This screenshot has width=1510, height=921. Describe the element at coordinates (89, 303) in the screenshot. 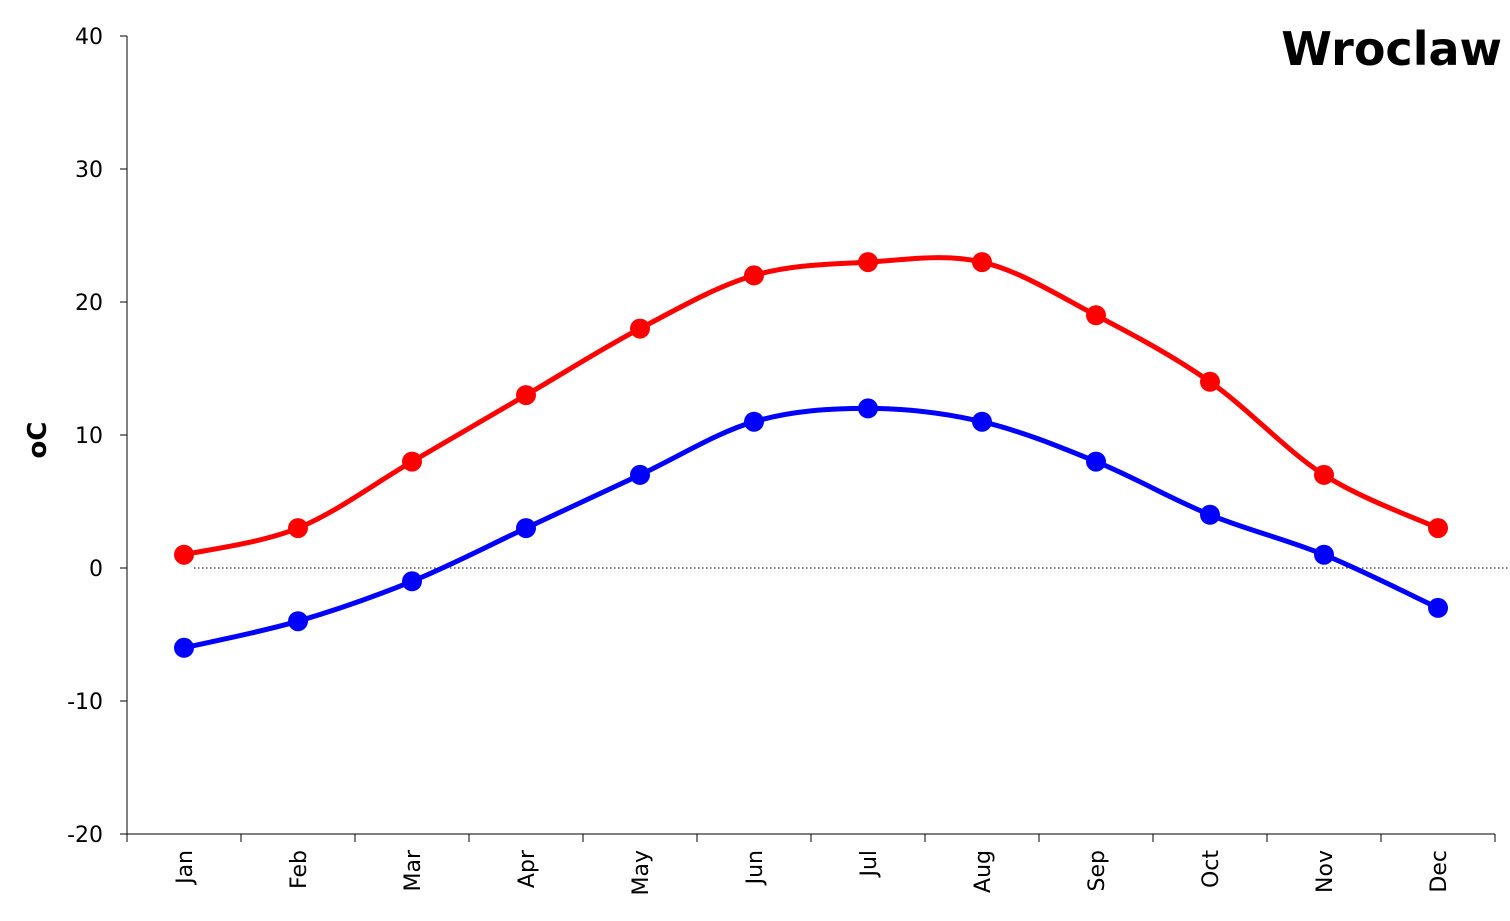

I see `y-tick-label: 20` at that location.